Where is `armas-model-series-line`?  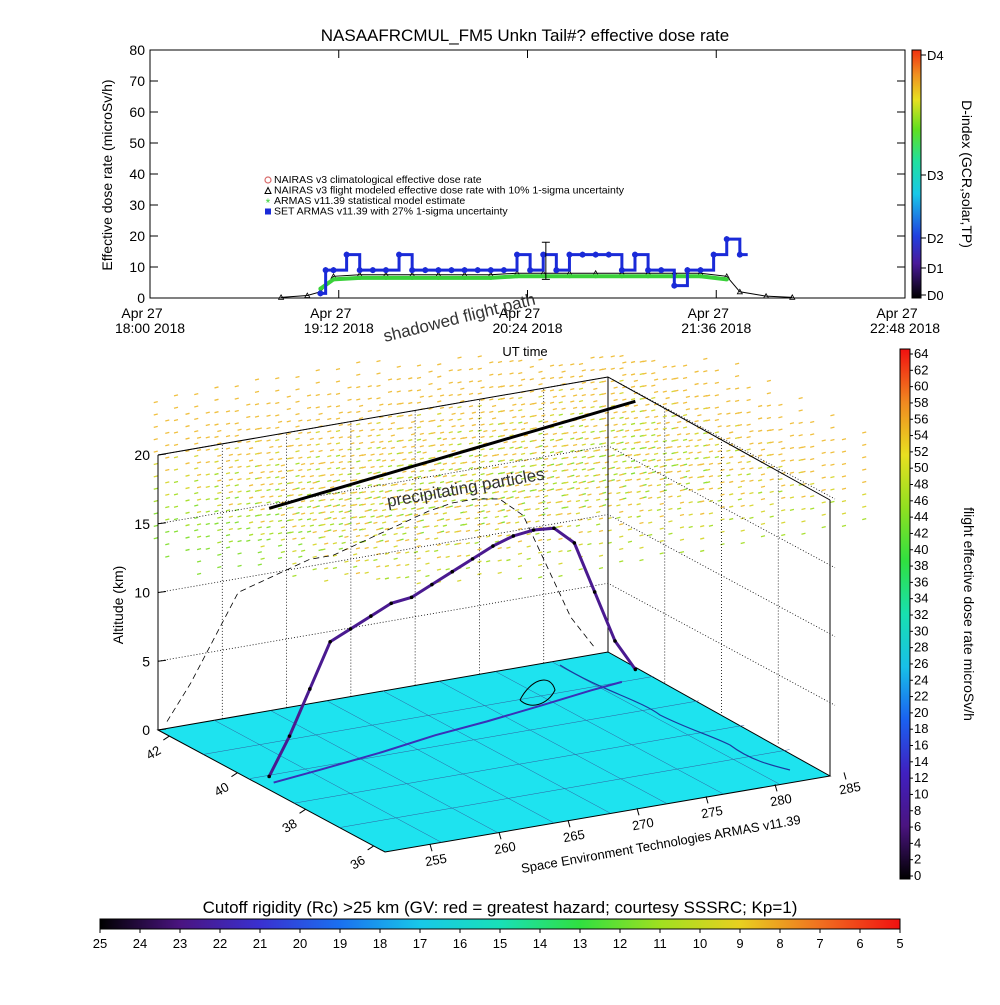
armas-model-series-line is located at coordinates (523, 282).